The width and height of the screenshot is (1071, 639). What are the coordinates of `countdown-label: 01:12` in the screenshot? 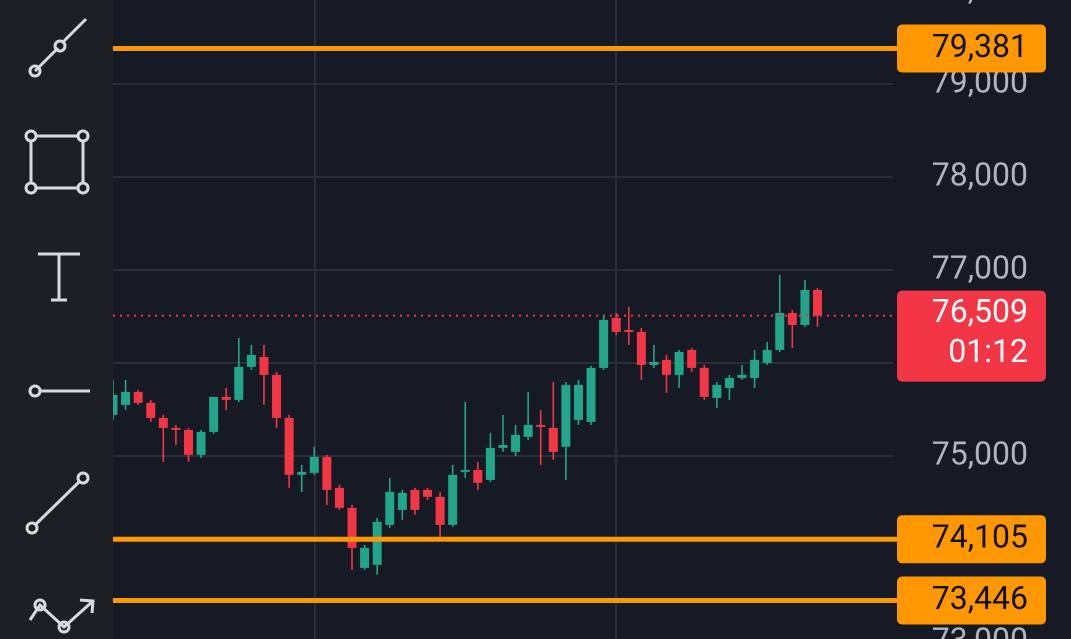 It's located at (988, 351).